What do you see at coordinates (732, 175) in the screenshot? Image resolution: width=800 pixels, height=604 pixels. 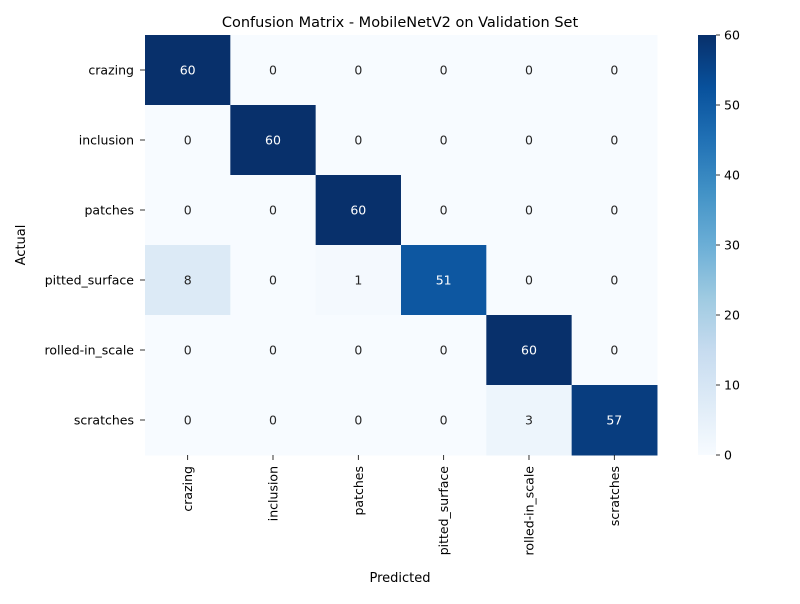 I see `colorbar-tick-label: 40` at bounding box center [732, 175].